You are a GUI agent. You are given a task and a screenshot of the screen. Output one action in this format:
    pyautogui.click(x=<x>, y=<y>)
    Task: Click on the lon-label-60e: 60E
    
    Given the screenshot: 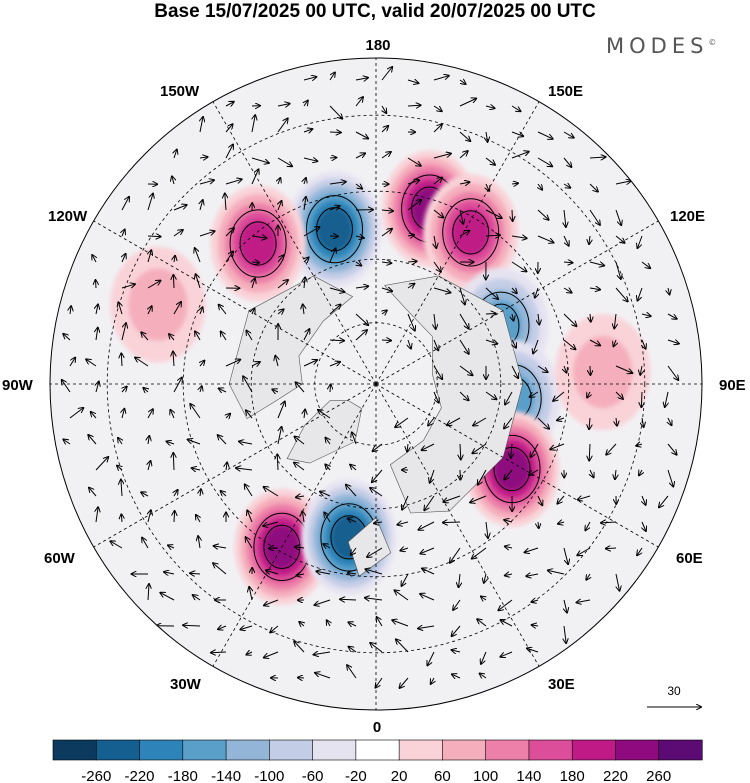 What is the action you would take?
    pyautogui.click(x=689, y=558)
    